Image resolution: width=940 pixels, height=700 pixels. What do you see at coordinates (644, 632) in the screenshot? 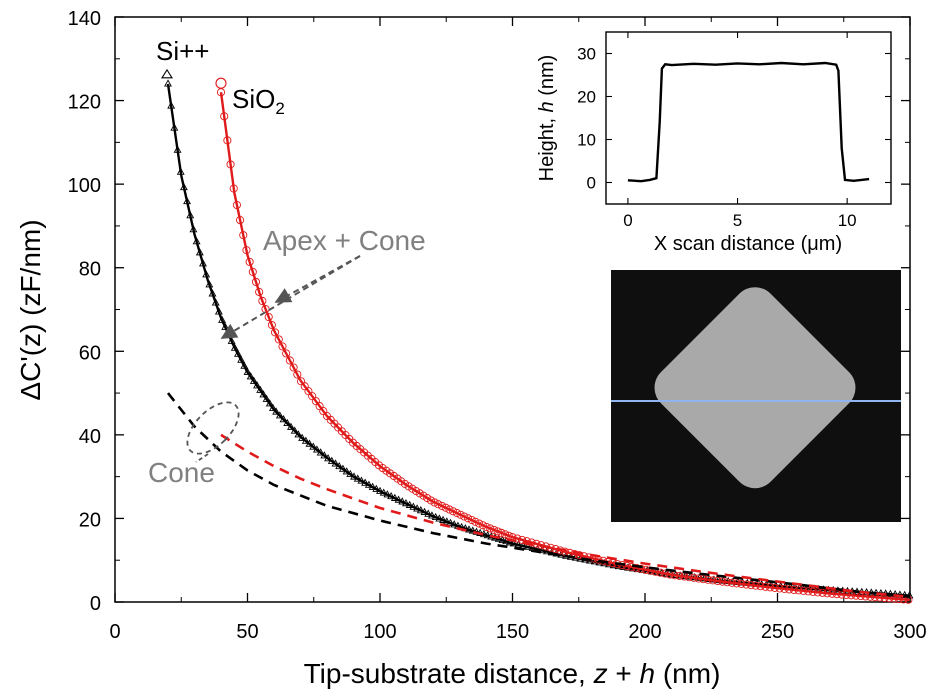
I see `x-tick-label: 200` at bounding box center [644, 632].